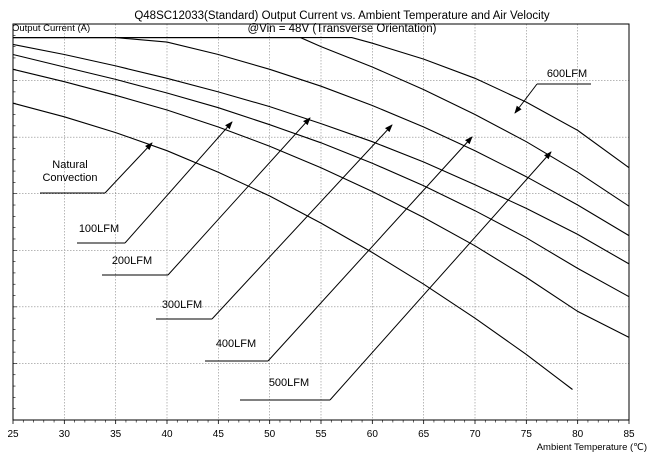 The image size is (649, 457). I want to click on series-label-600lfm: 600LFM, so click(567, 74).